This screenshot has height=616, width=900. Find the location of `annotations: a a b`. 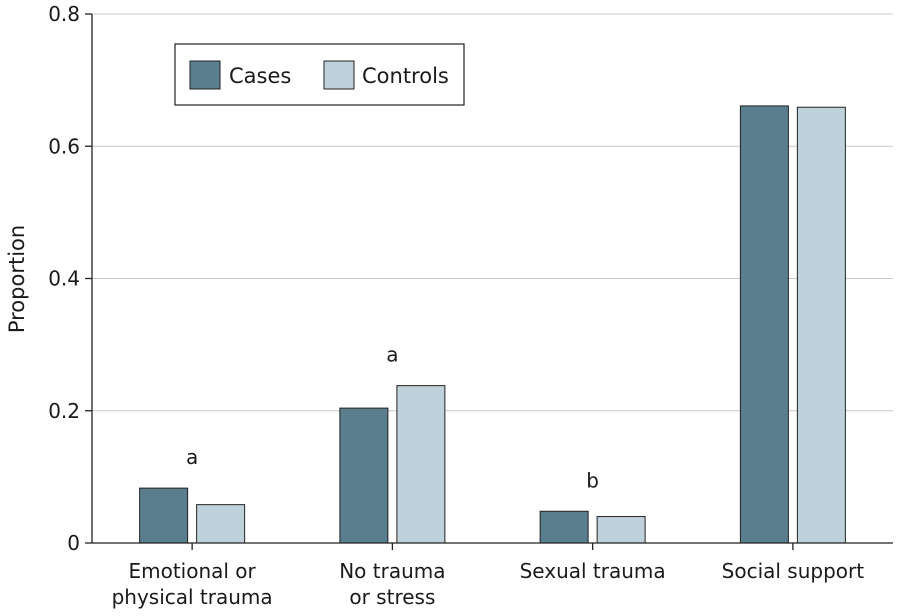

annotations: a a b is located at coordinates (392, 418).